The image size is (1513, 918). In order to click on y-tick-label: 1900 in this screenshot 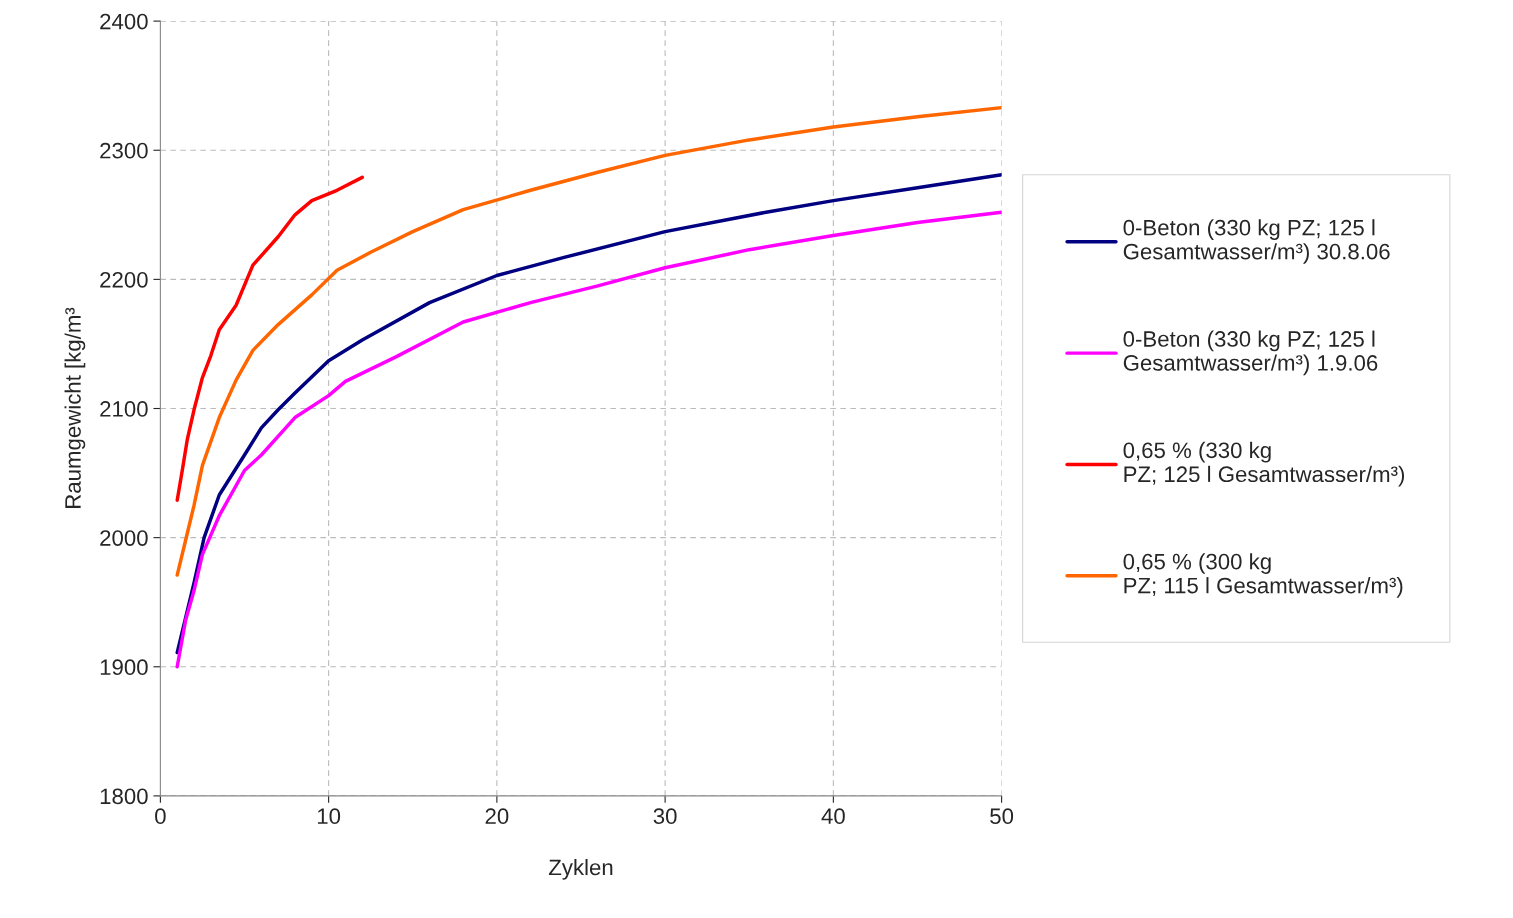, I will do `click(124, 667)`.